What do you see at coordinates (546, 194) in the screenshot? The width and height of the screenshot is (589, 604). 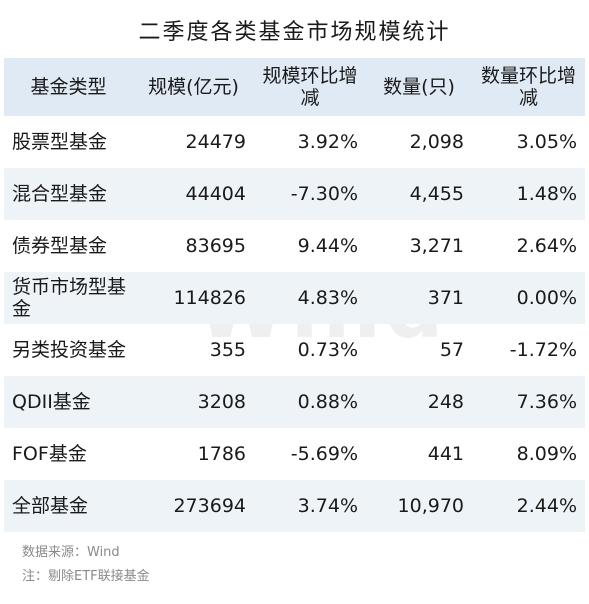 I see `count-change: 1.48%` at bounding box center [546, 194].